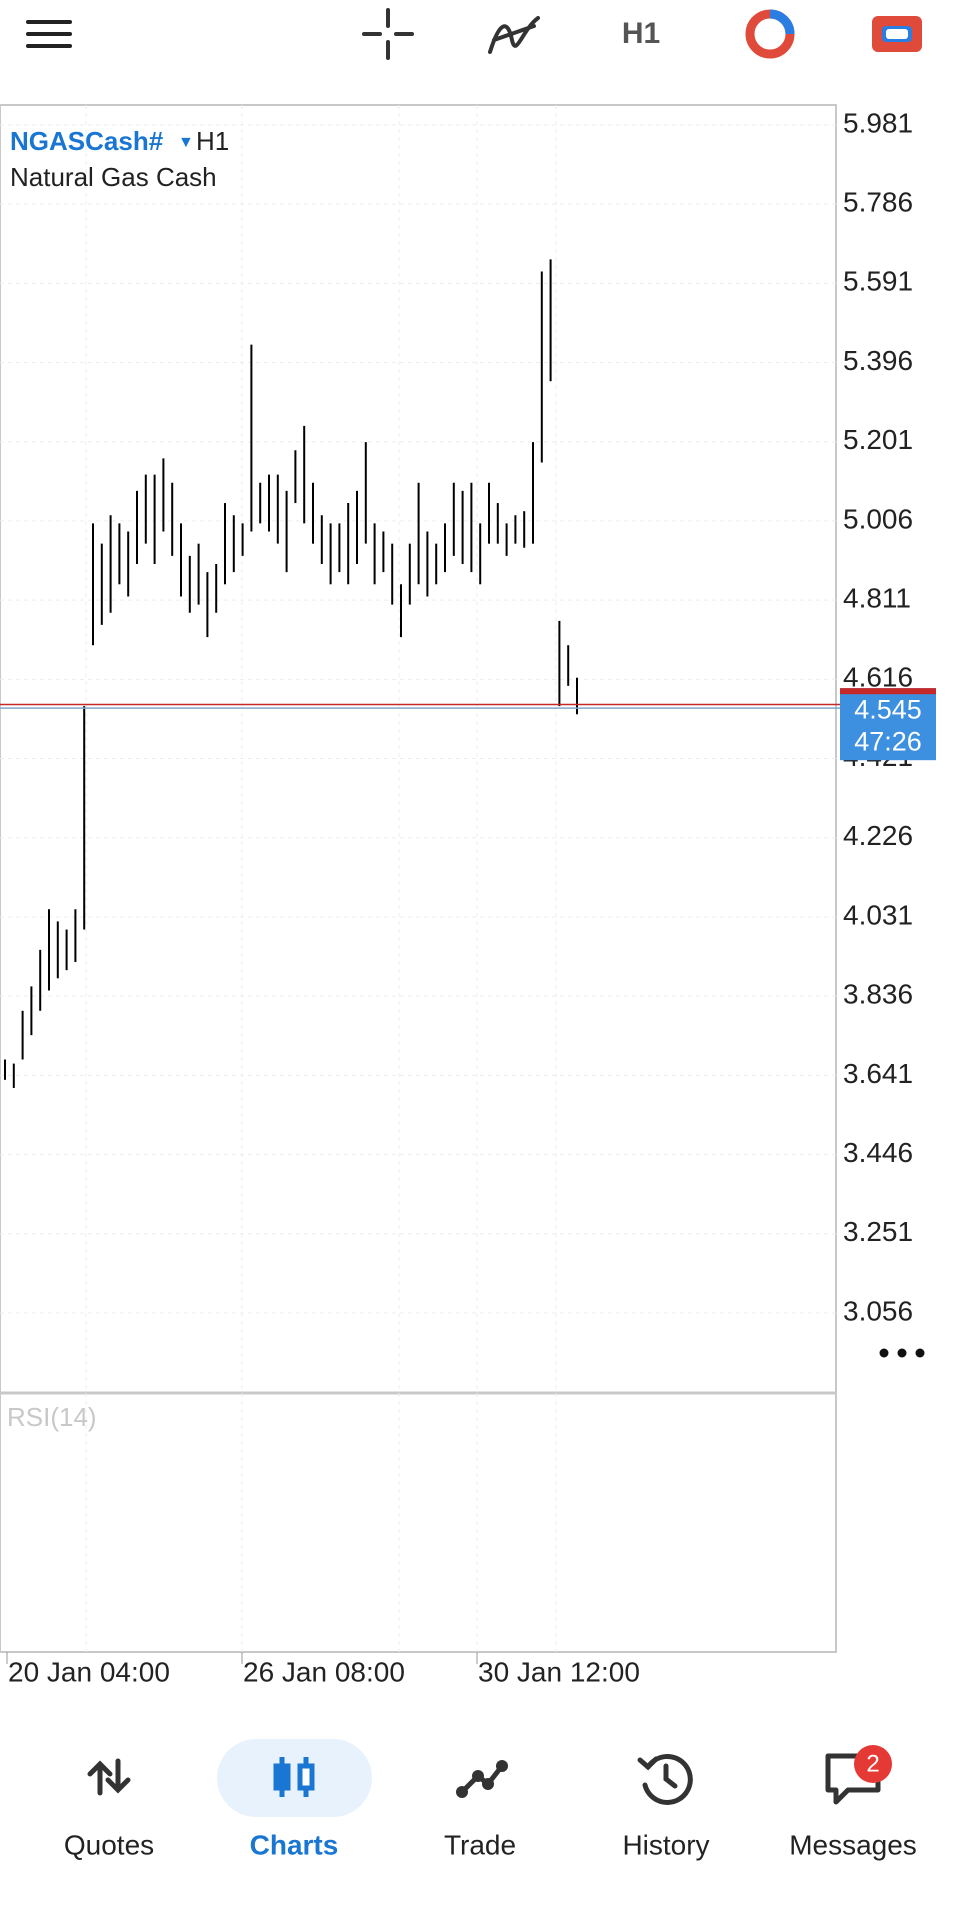 This screenshot has width=962, height=1925. Describe the element at coordinates (641, 33) in the screenshot. I see `timeframe-button: H1` at that location.